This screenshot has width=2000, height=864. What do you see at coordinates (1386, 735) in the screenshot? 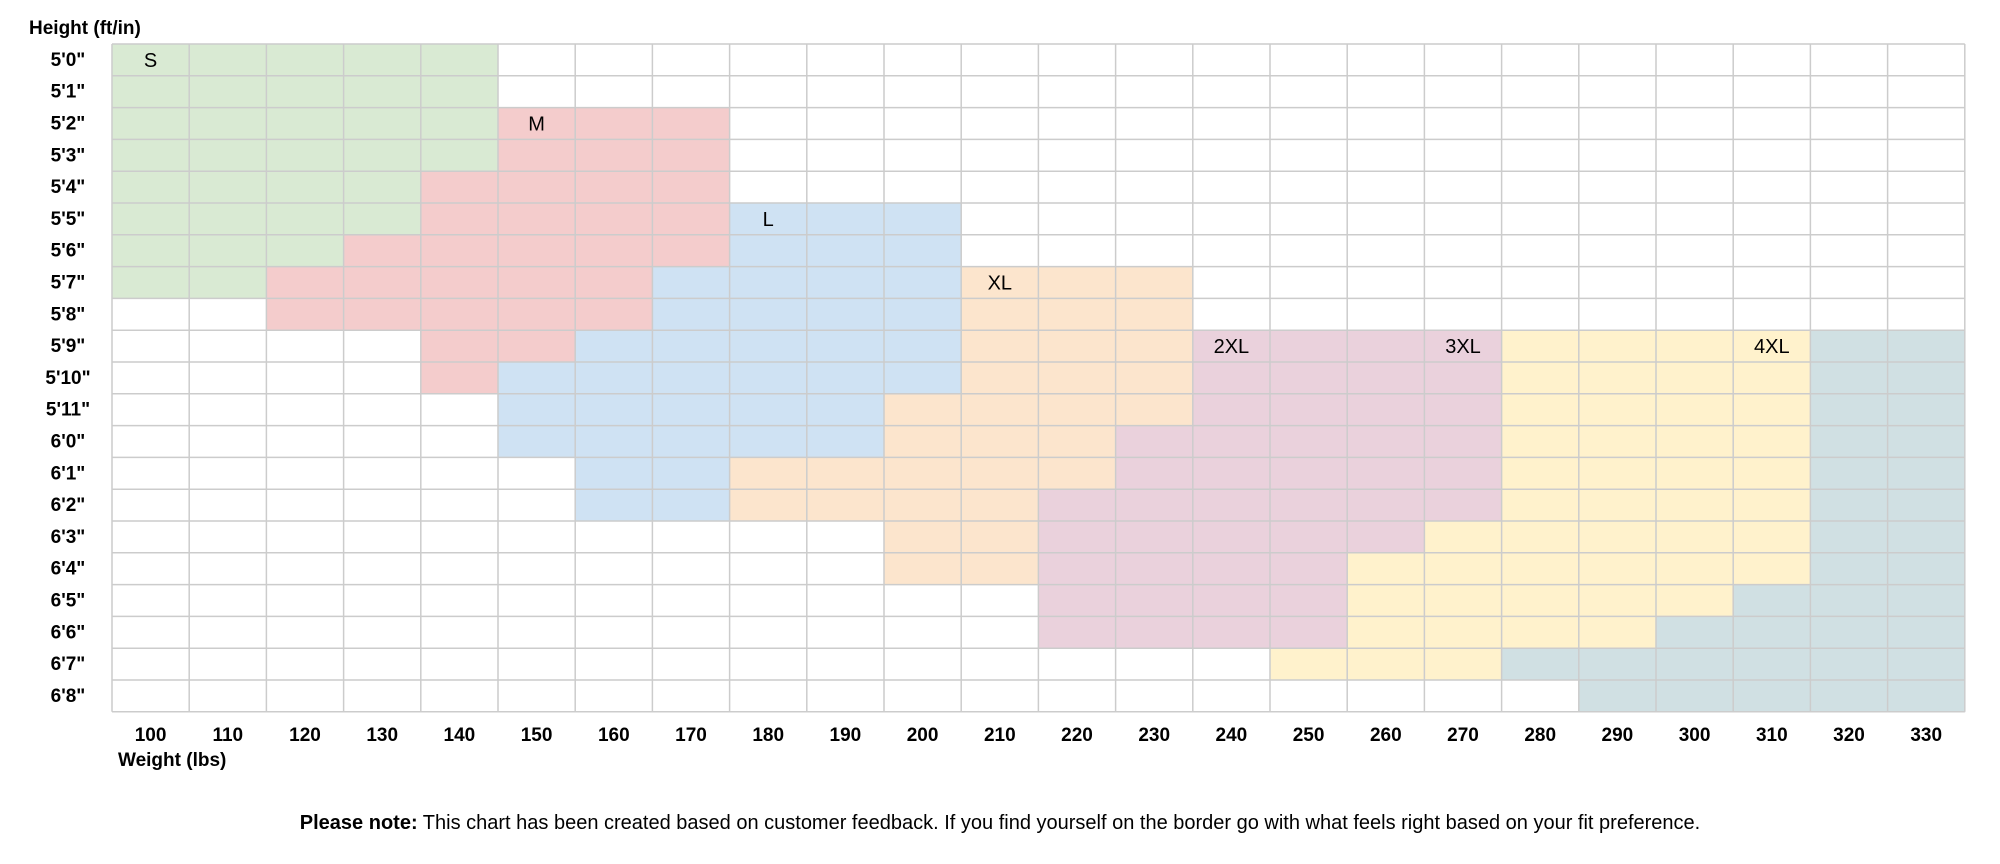
I see `weight-tick-label: 260` at bounding box center [1386, 735].